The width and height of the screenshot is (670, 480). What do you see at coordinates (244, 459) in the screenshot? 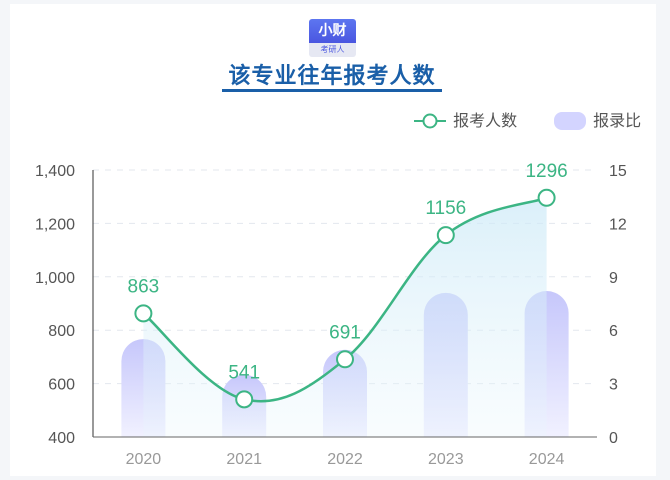
I see `x-tick-label: 2021` at bounding box center [244, 459].